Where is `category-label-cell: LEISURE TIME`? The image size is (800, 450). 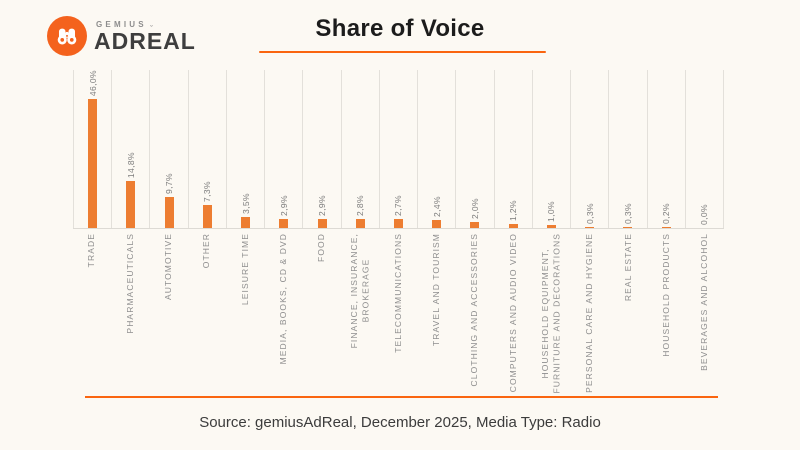 category-label-cell: LEISURE TIME is located at coordinates (245, 313).